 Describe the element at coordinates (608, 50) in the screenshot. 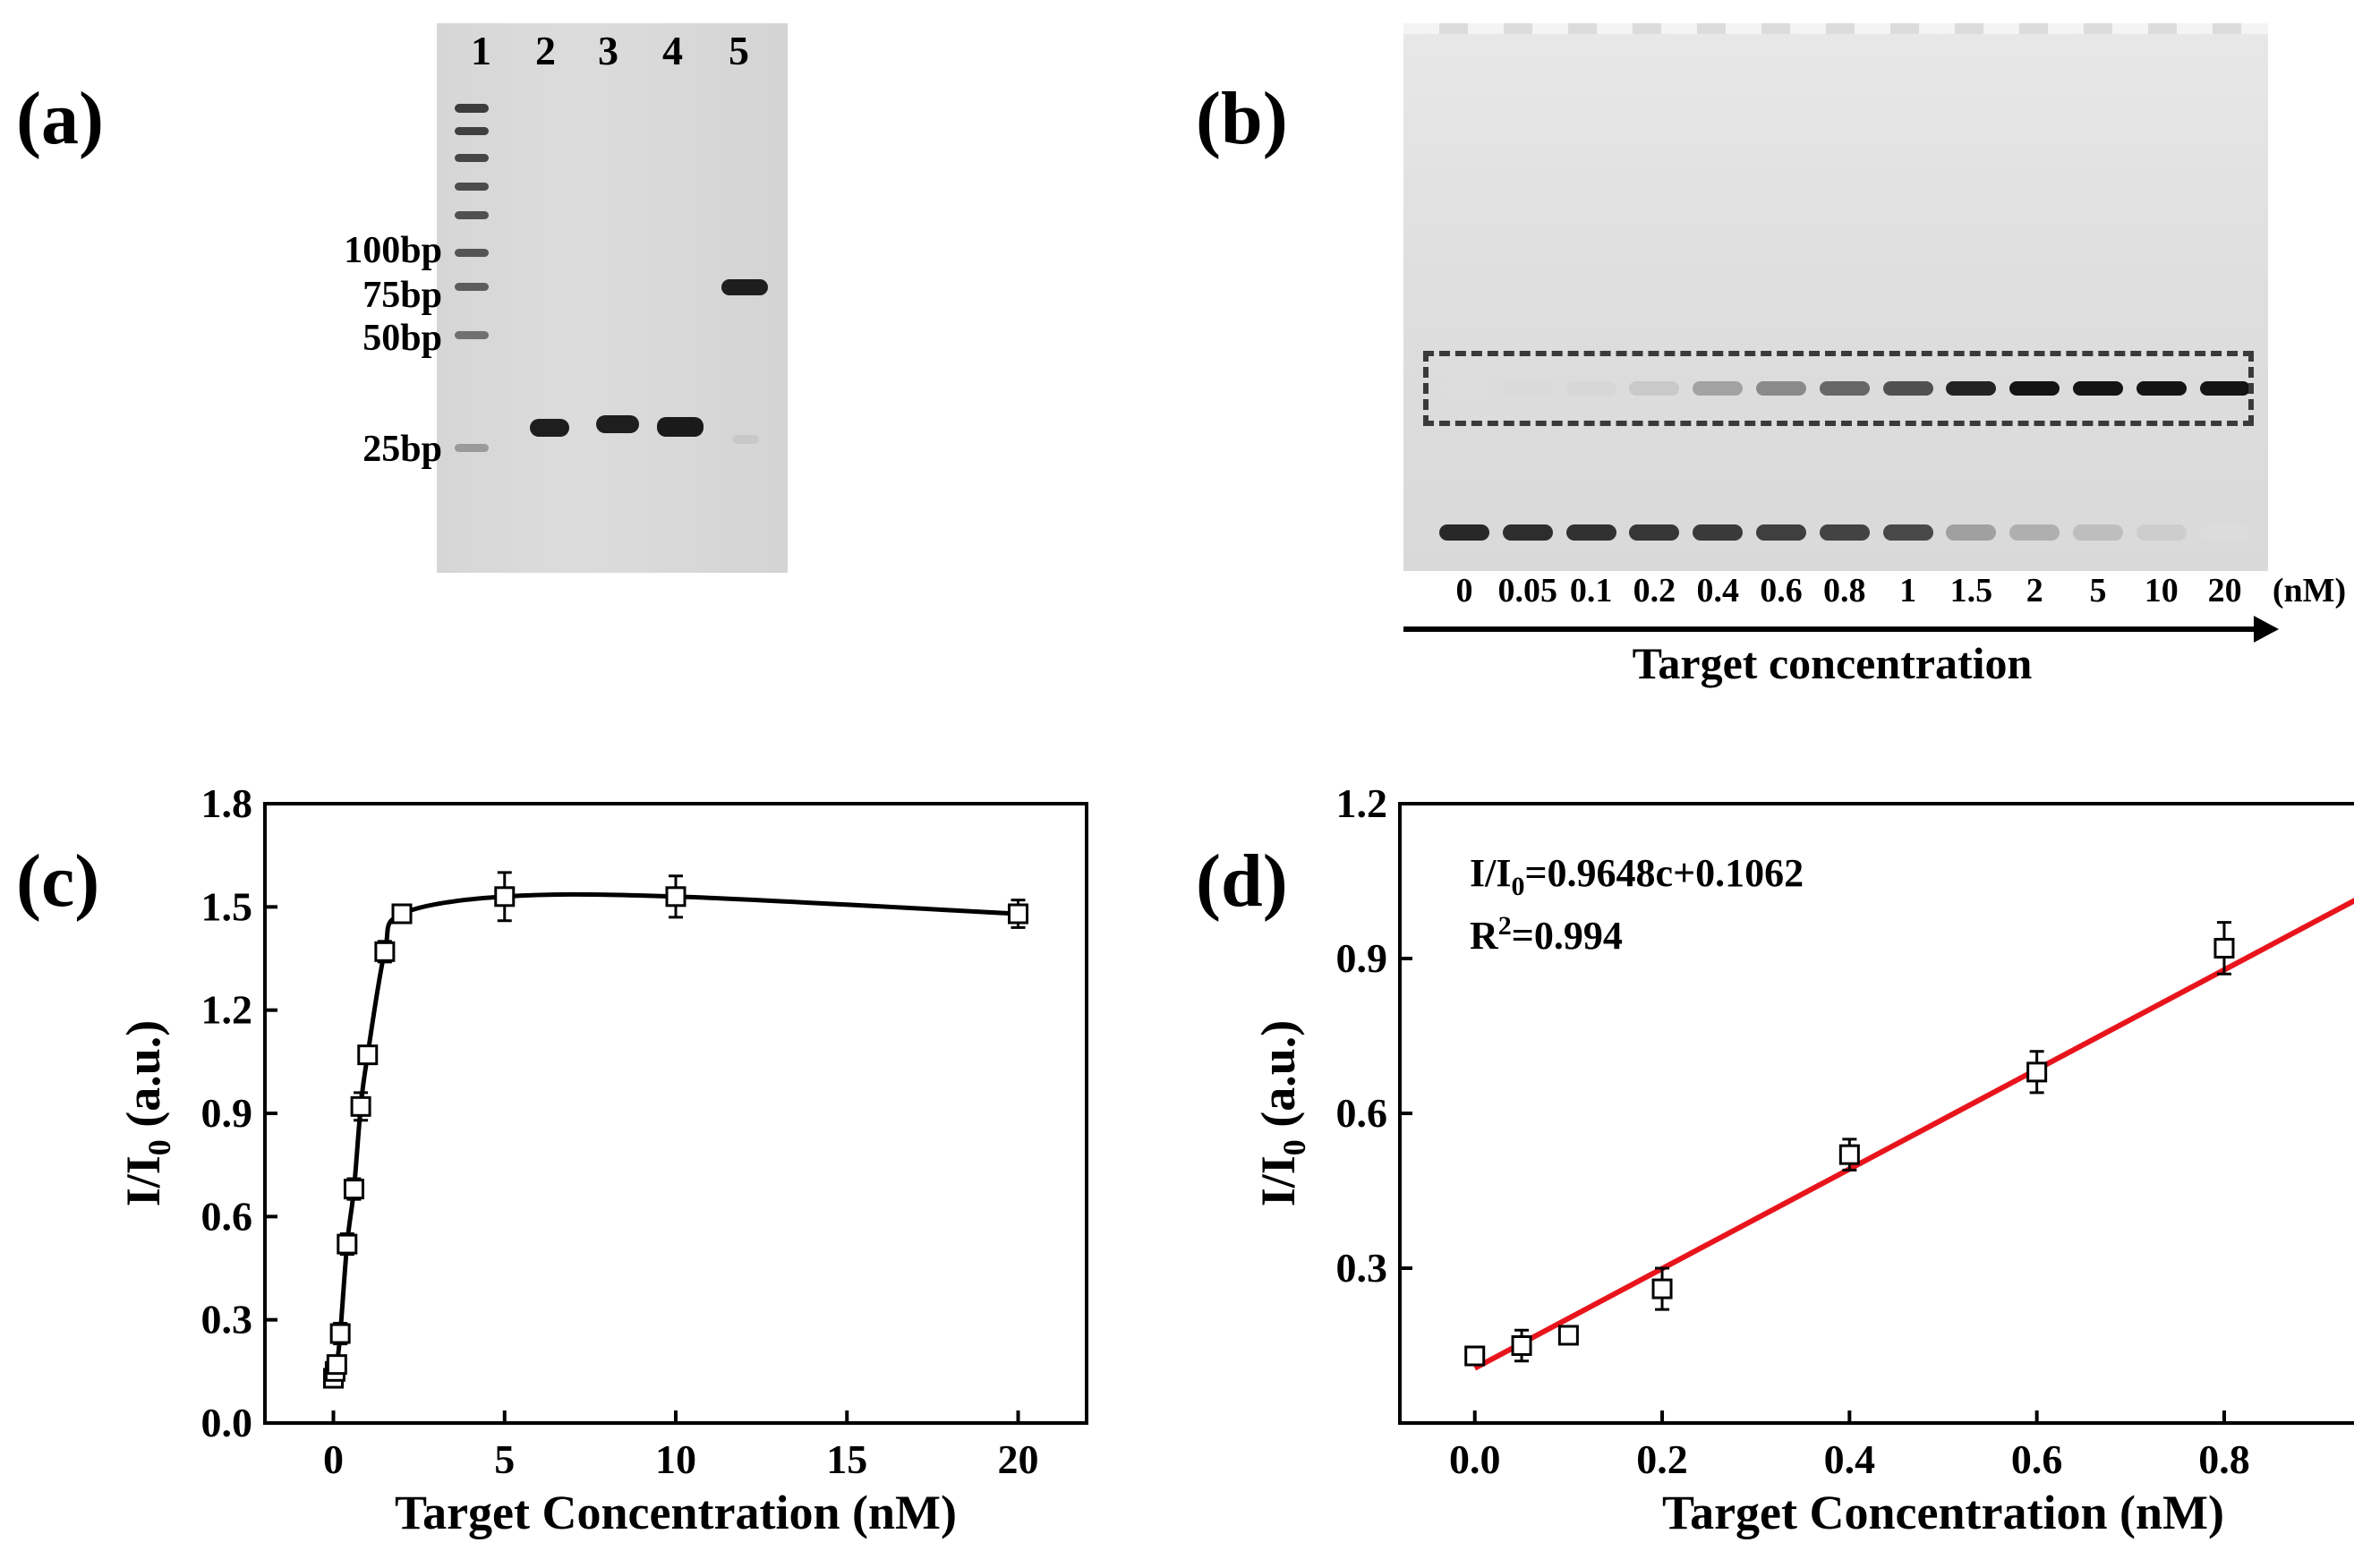

I see `lane-3-label: 3` at that location.